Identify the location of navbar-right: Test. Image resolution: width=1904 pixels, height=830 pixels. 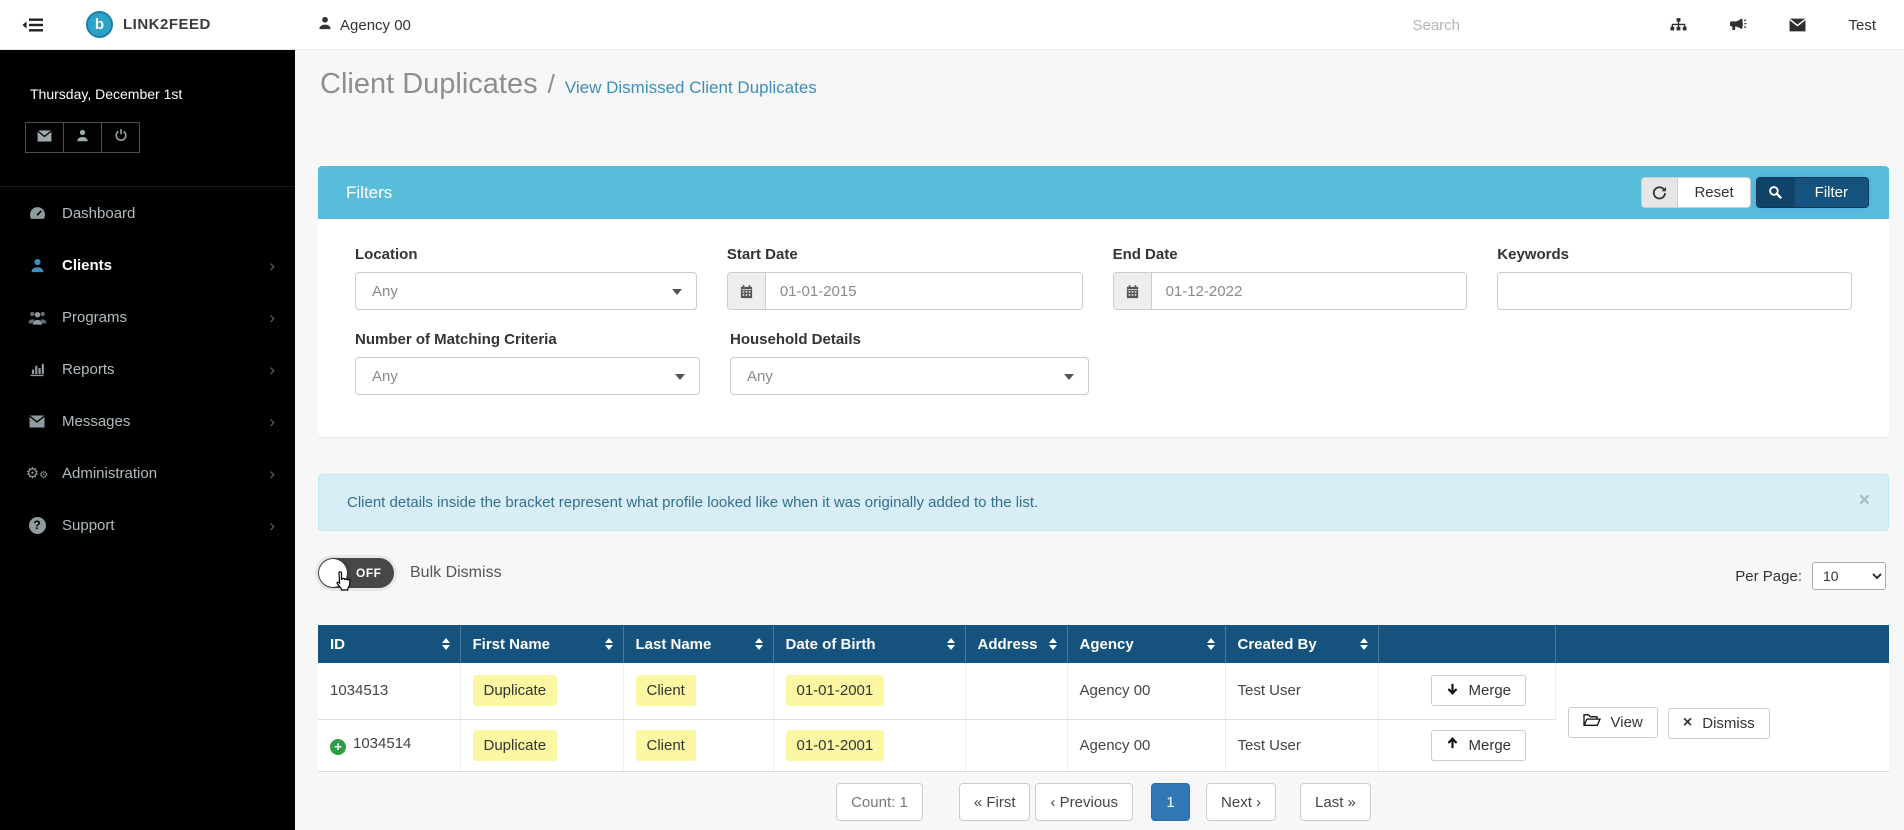
(1644, 25).